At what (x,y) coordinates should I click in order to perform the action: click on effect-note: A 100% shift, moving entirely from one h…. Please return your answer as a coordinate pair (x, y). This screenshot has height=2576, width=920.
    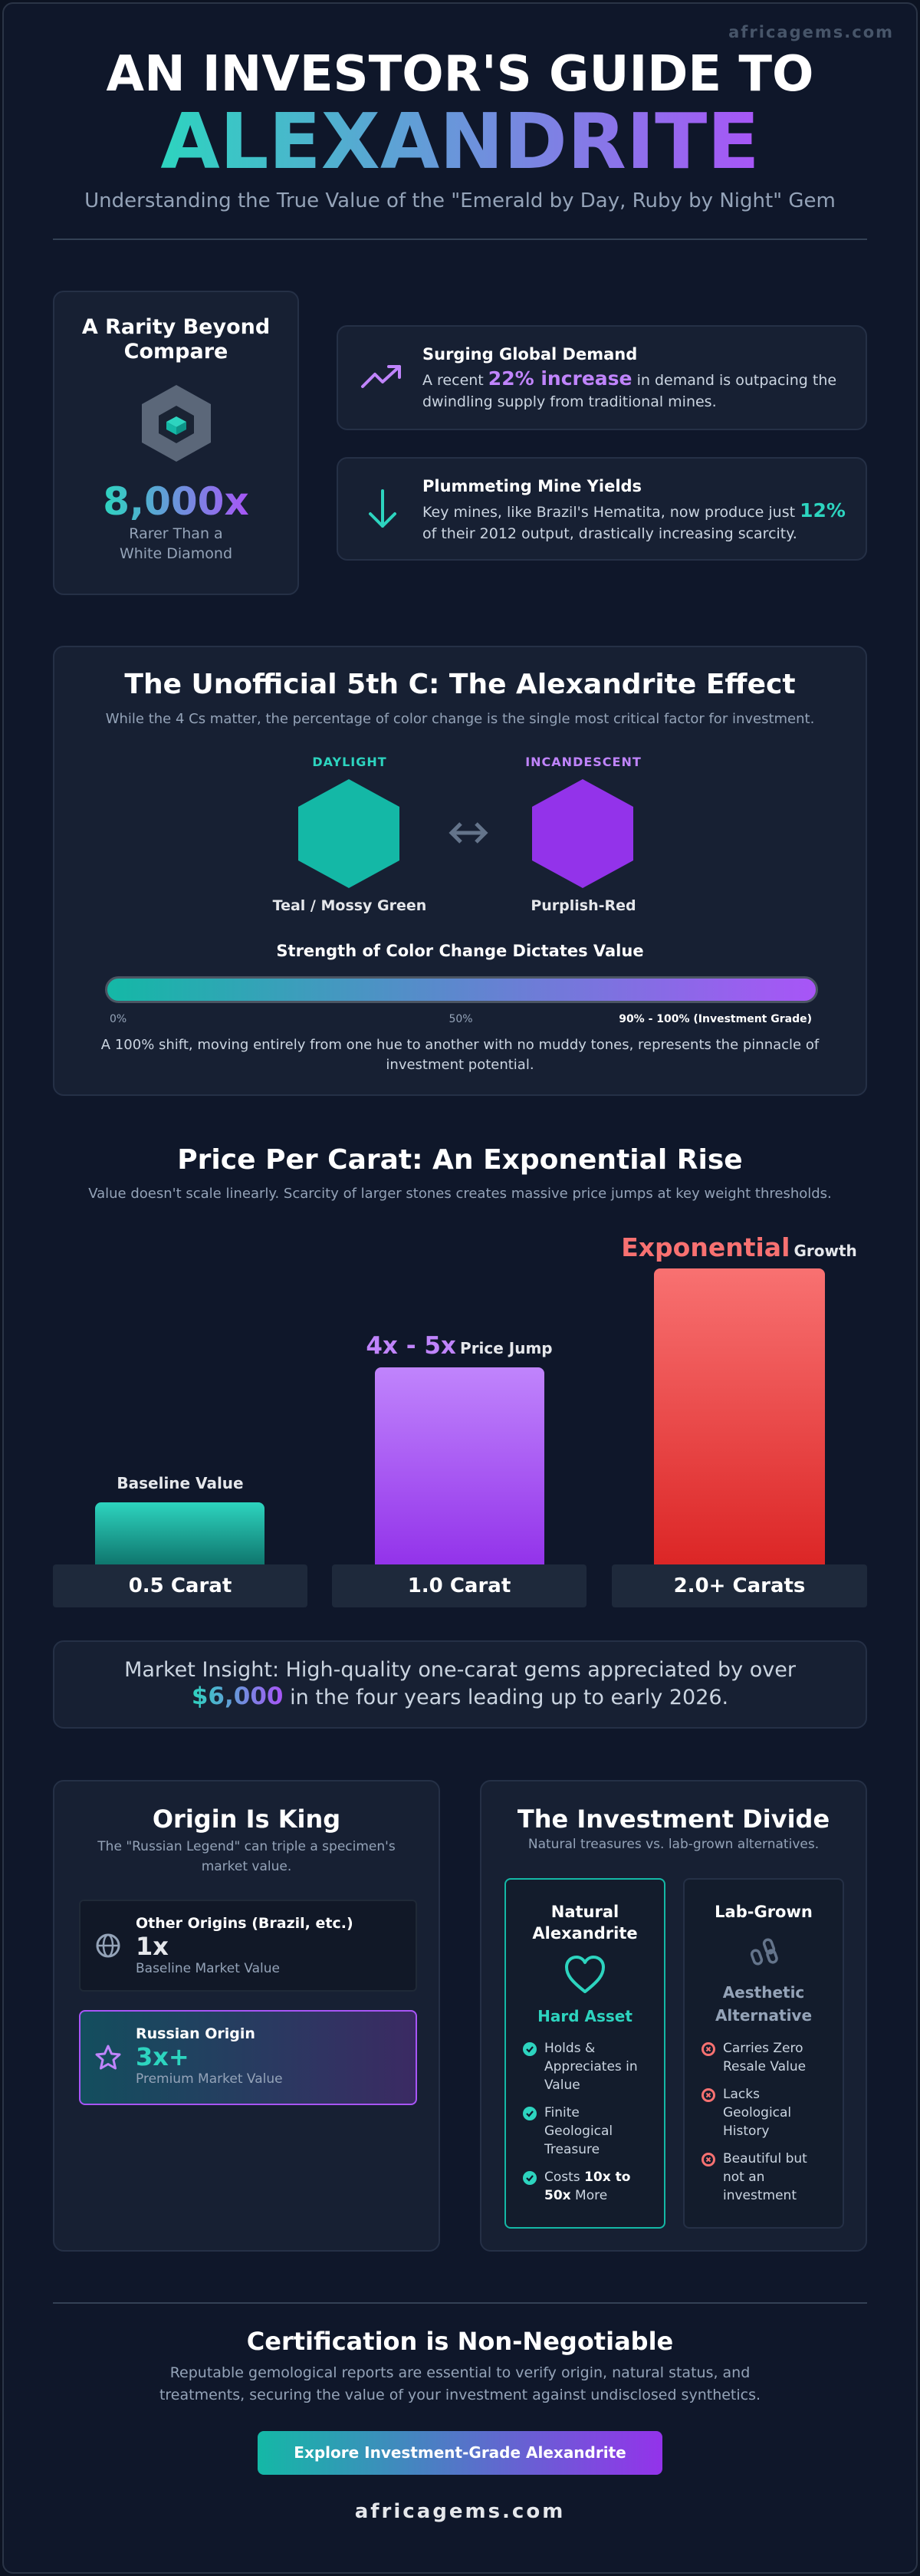
    Looking at the image, I should click on (460, 1055).